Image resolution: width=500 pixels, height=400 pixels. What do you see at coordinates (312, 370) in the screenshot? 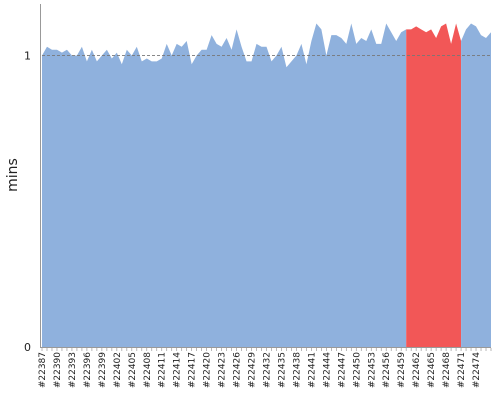
I see `x-tick-label: #22441` at bounding box center [312, 370].